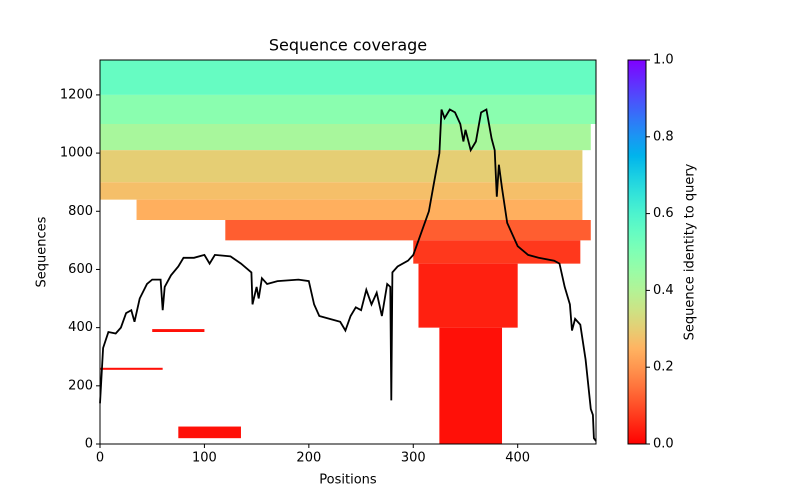  What do you see at coordinates (80, 211) in the screenshot?
I see `y-tick-label: 800` at bounding box center [80, 211].